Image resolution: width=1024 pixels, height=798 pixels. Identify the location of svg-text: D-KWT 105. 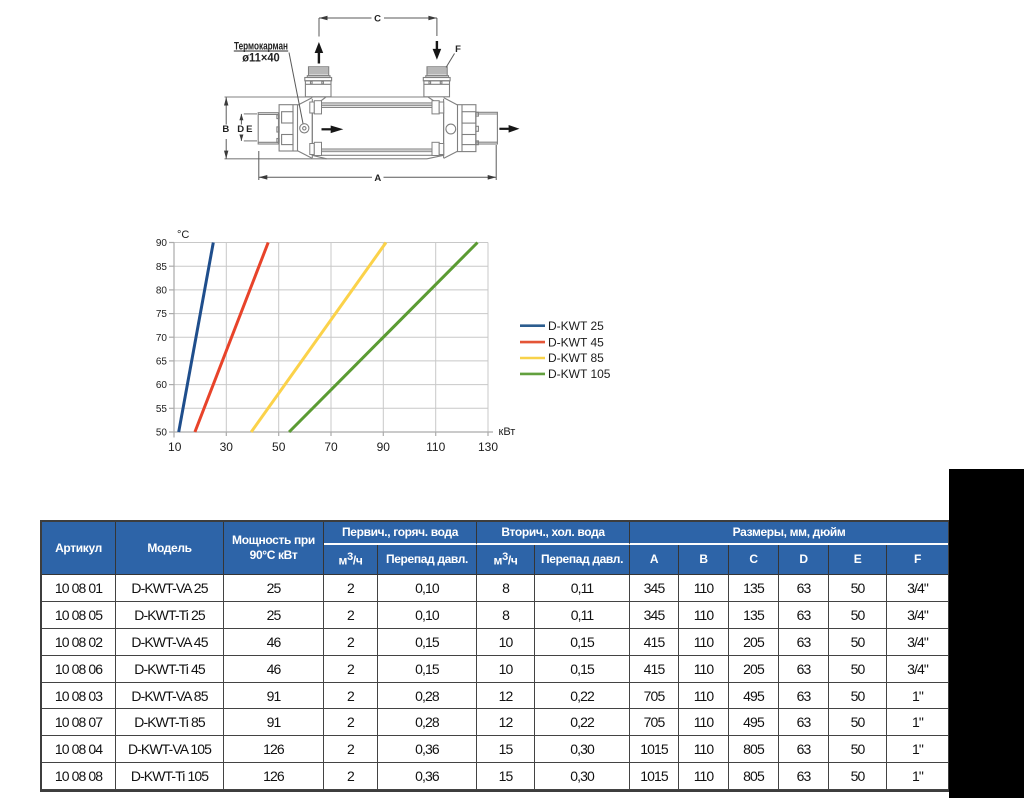
(579, 374).